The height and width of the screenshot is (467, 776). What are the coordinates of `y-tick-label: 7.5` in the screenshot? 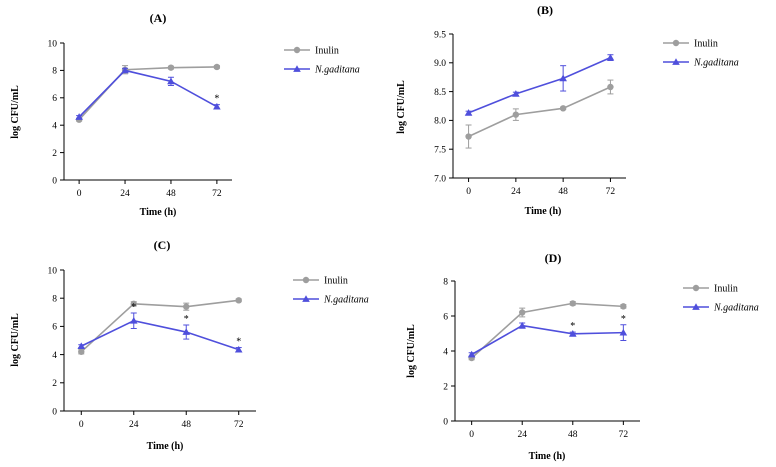 It's located at (440, 151).